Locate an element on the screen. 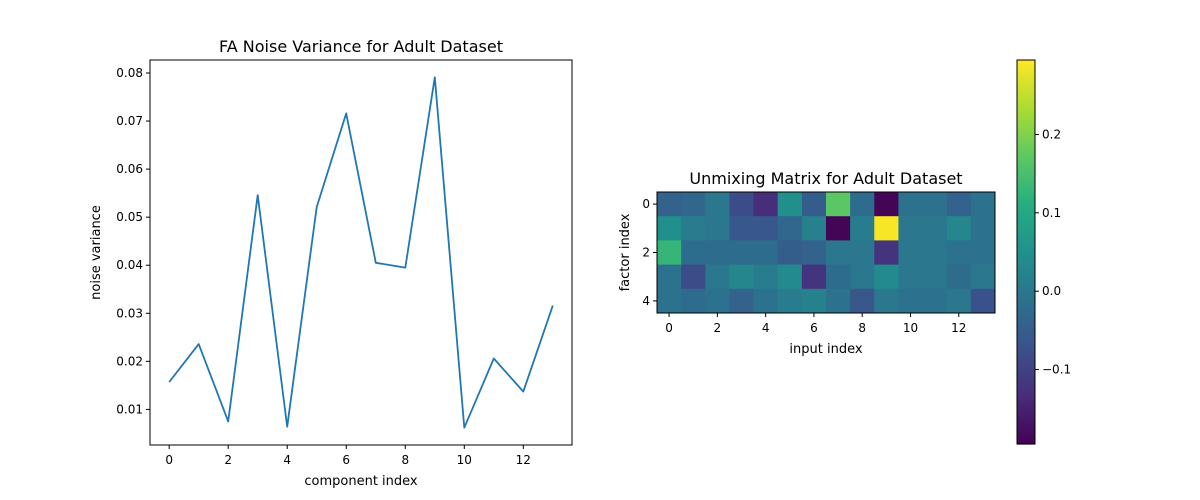 The height and width of the screenshot is (500, 1200). colorbar-ticks: −0.1 0.0 0.1 0.2 is located at coordinates (1053, 252).